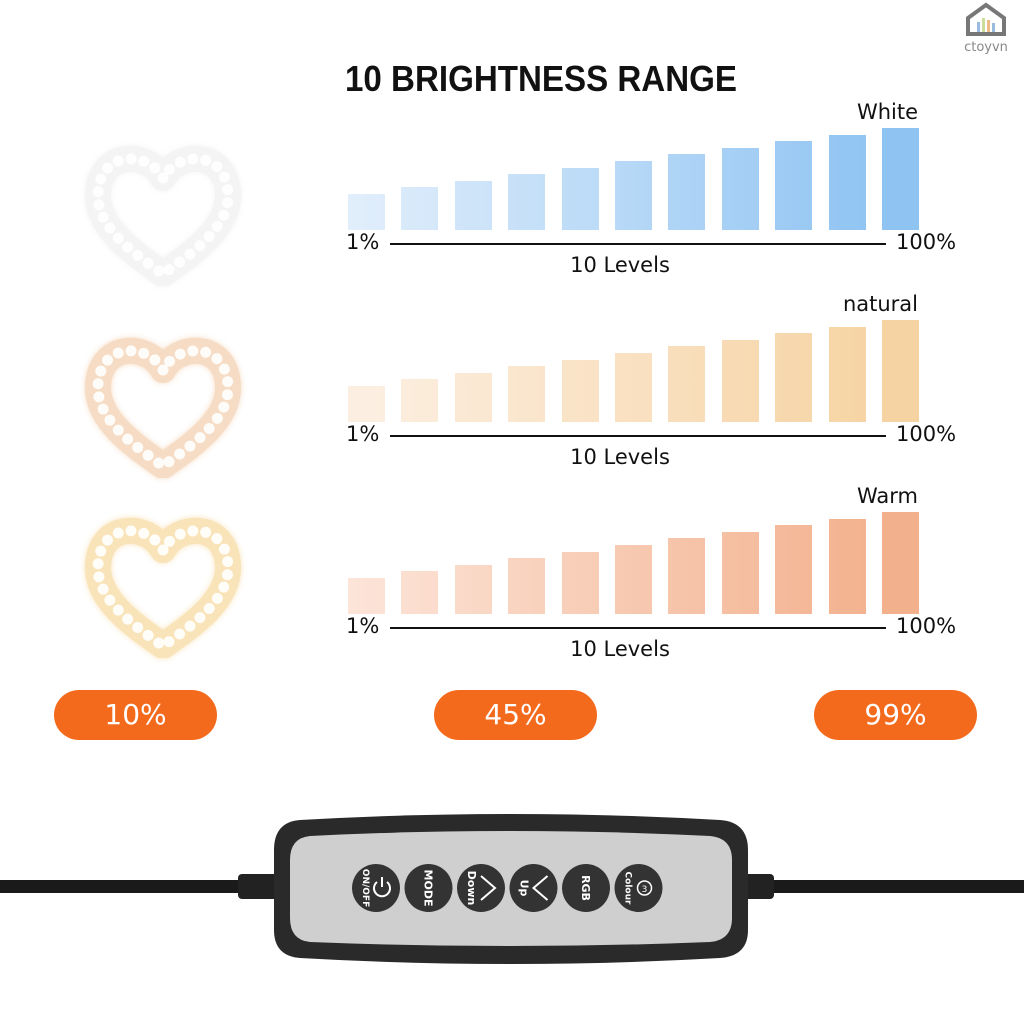 This screenshot has width=1024, height=1024. What do you see at coordinates (541, 78) in the screenshot?
I see `page-title: 10 BRIGHTNESS RANGE` at bounding box center [541, 78].